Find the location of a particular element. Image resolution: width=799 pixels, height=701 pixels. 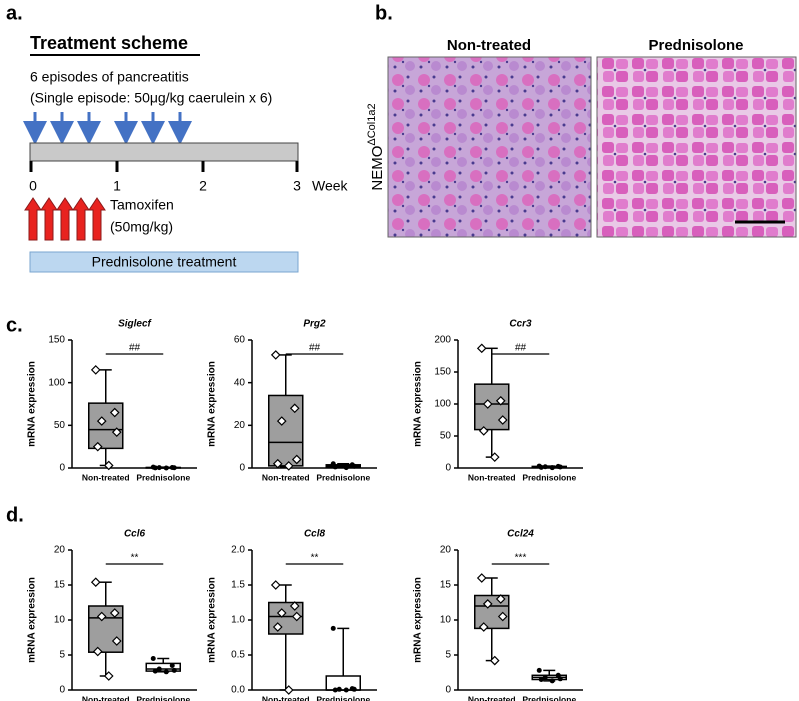

week-label: 3 is located at coordinates (297, 186).